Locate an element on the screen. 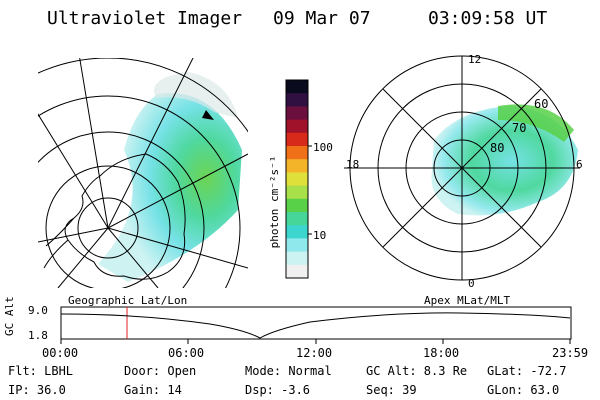  colorbar-tick-100: 100 is located at coordinates (323, 147).